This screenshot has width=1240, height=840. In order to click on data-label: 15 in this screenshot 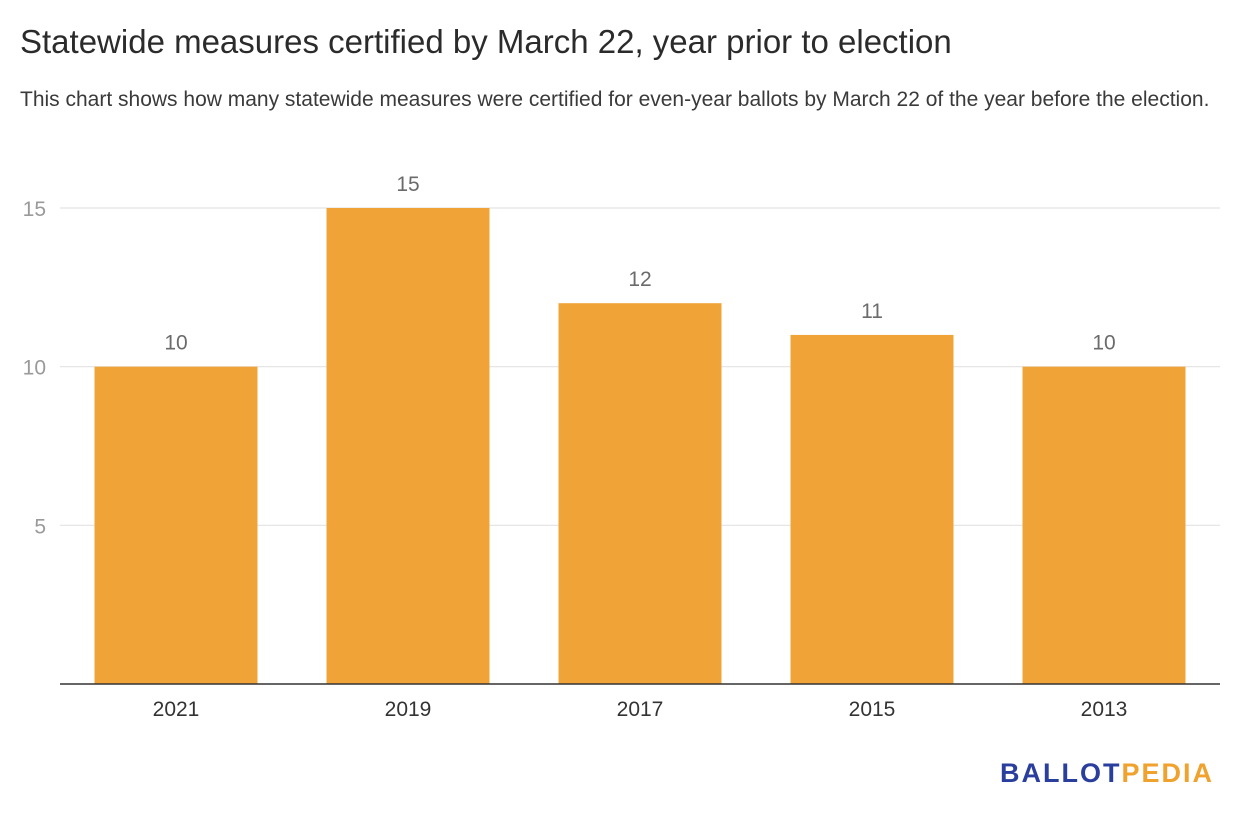, I will do `click(407, 184)`.